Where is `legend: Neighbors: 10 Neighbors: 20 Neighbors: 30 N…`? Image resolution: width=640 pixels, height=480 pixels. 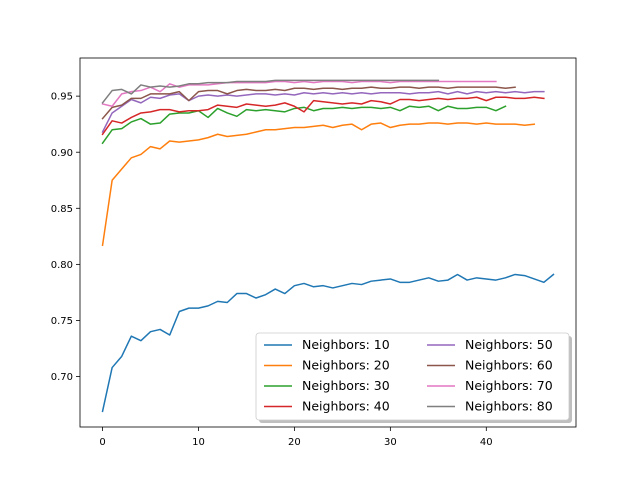
legend: Neighbors: 10 Neighbors: 20 Neighbors: 30 N… is located at coordinates (413, 377).